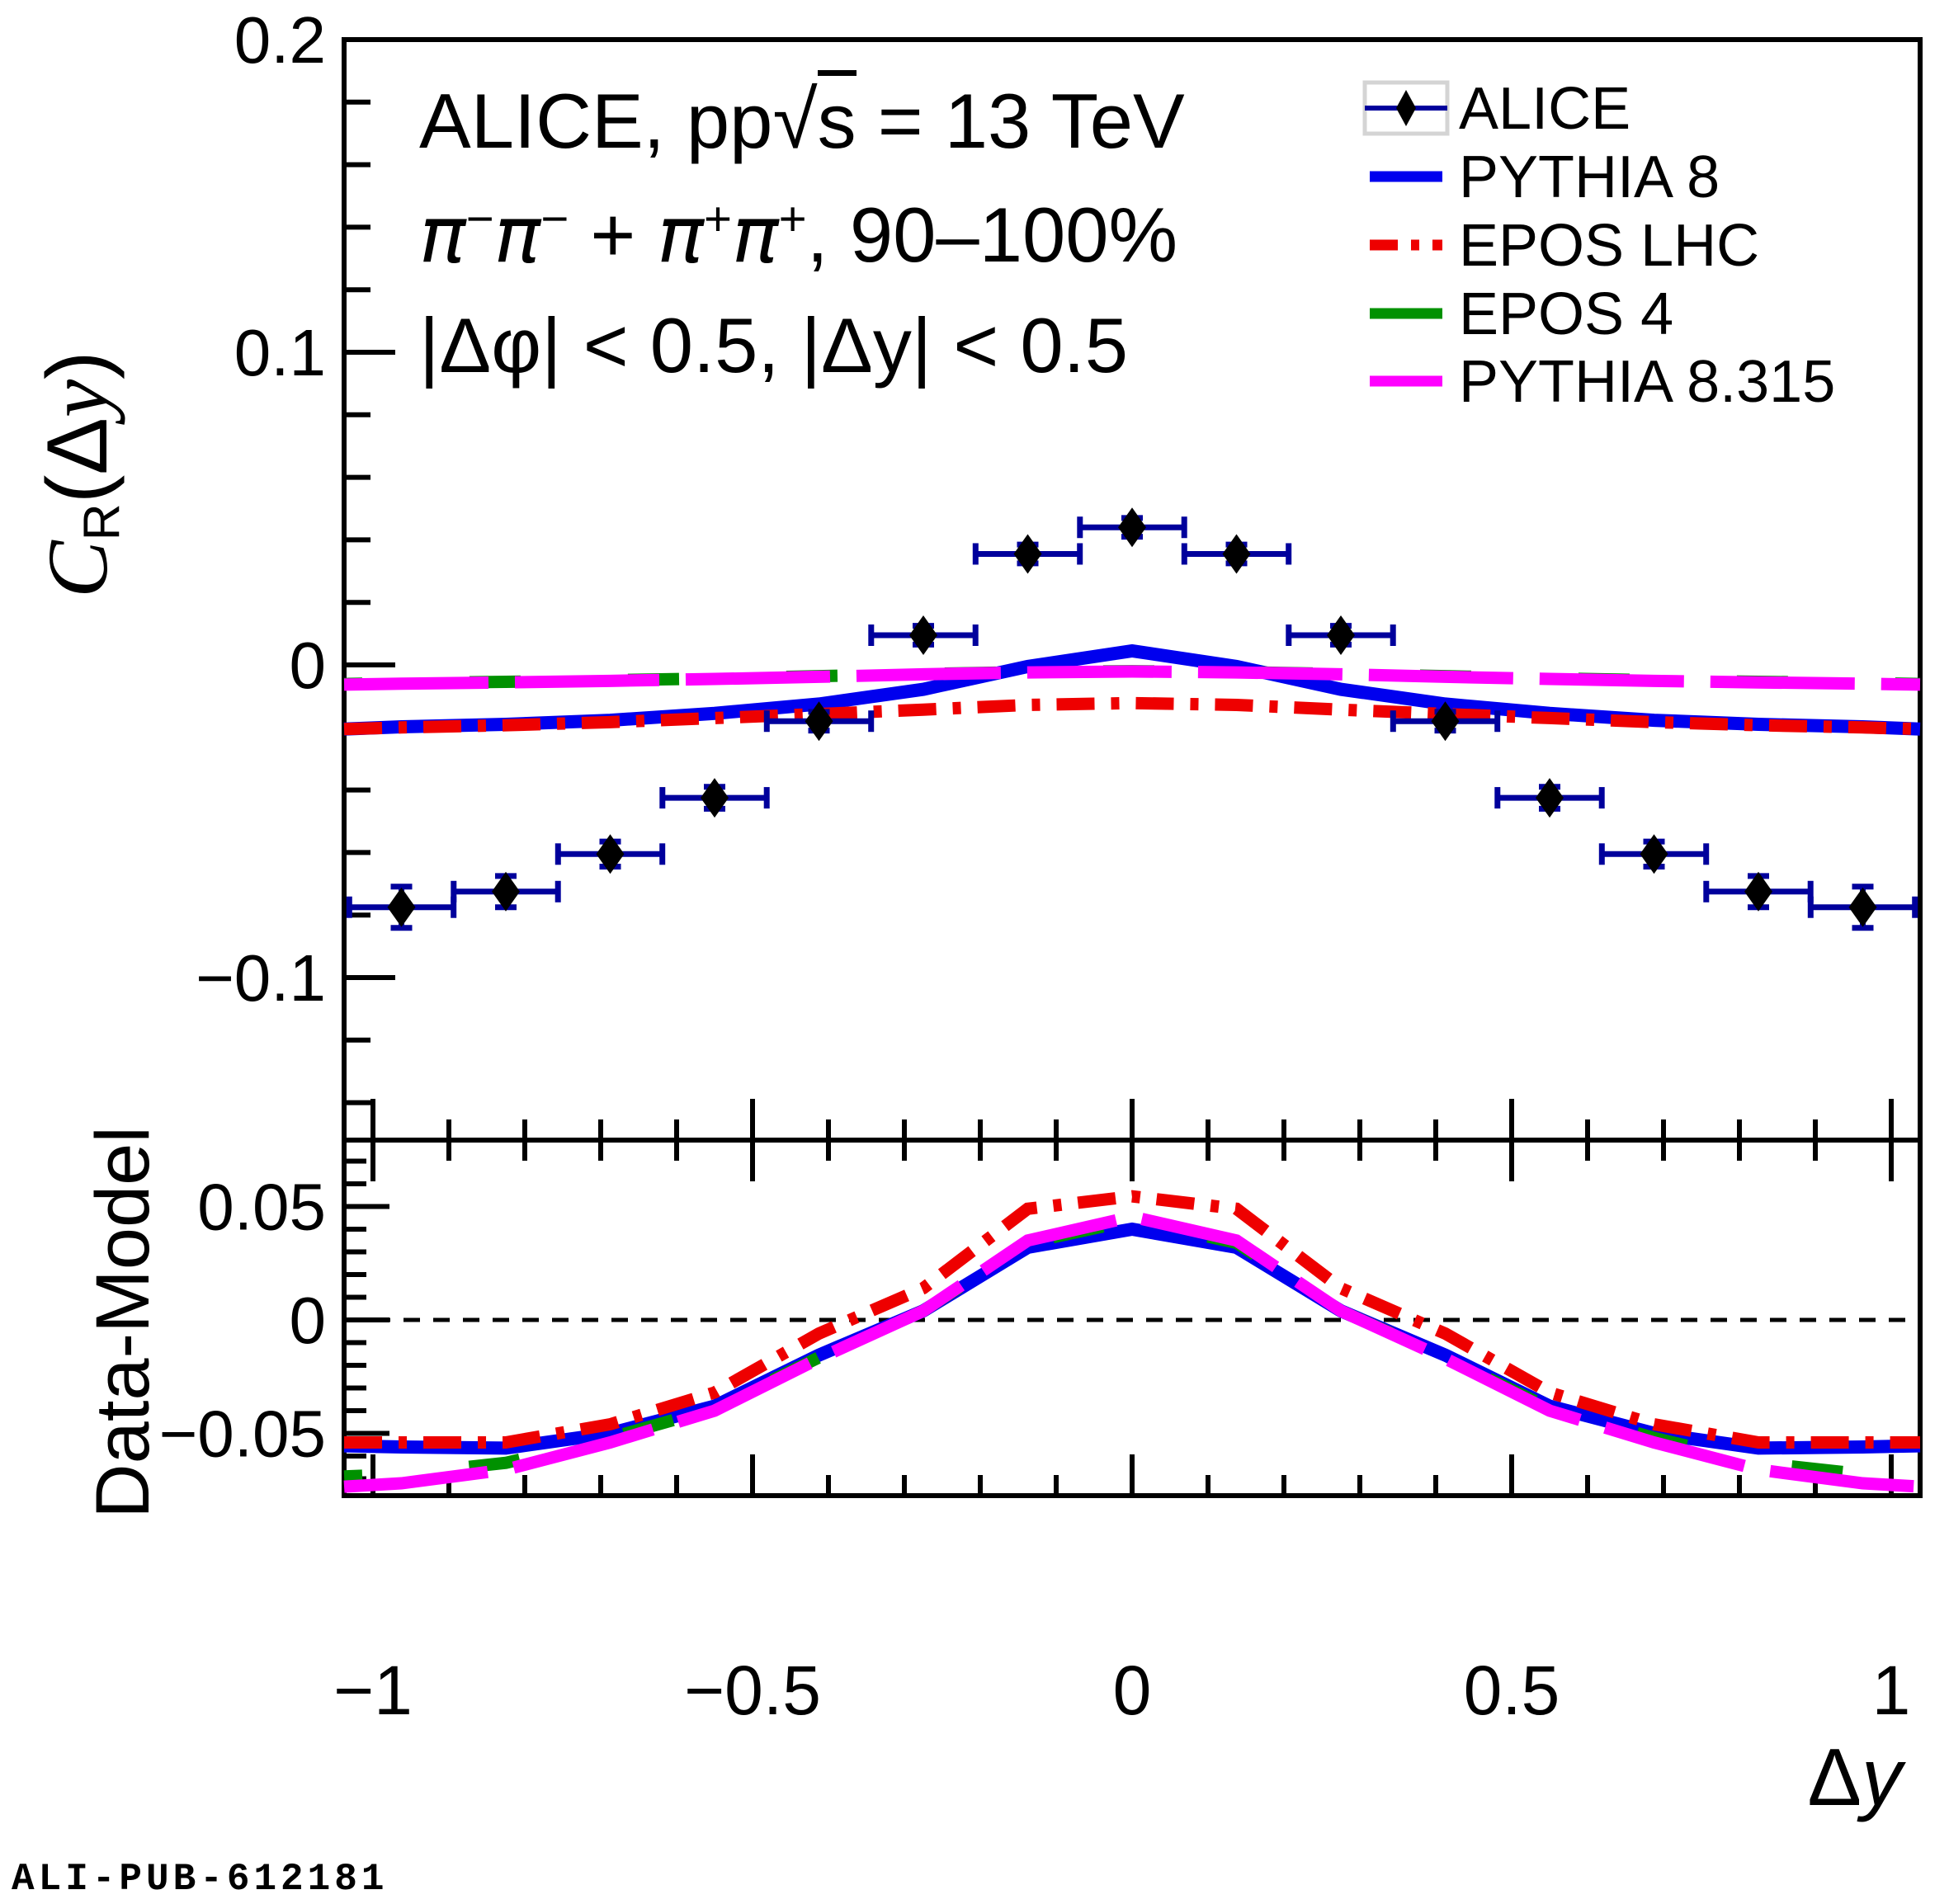 Image resolution: width=1949 pixels, height=1904 pixels. Describe the element at coordinates (1589, 177) in the screenshot. I see `legend-label: PYTHIA 8` at that location.